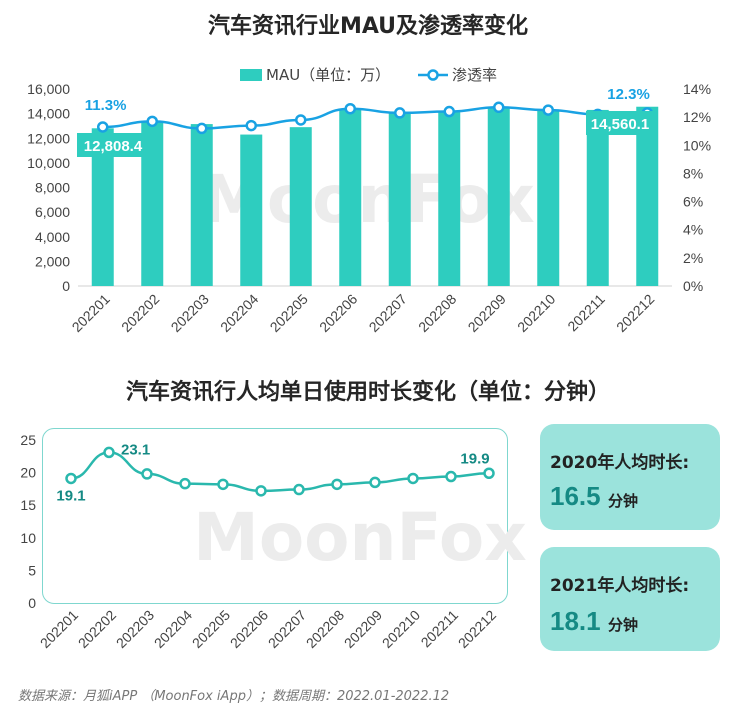 The height and width of the screenshot is (710, 736). Describe the element at coordinates (211, 629) in the screenshot. I see `x-tick-label: 202205` at that location.